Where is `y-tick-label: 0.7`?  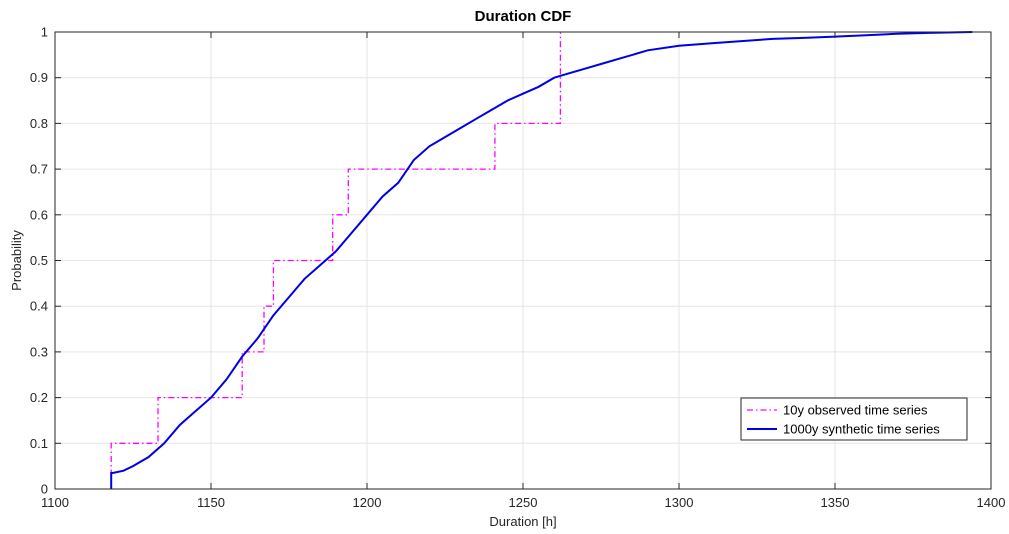 y-tick-label: 0.7 is located at coordinates (39, 169).